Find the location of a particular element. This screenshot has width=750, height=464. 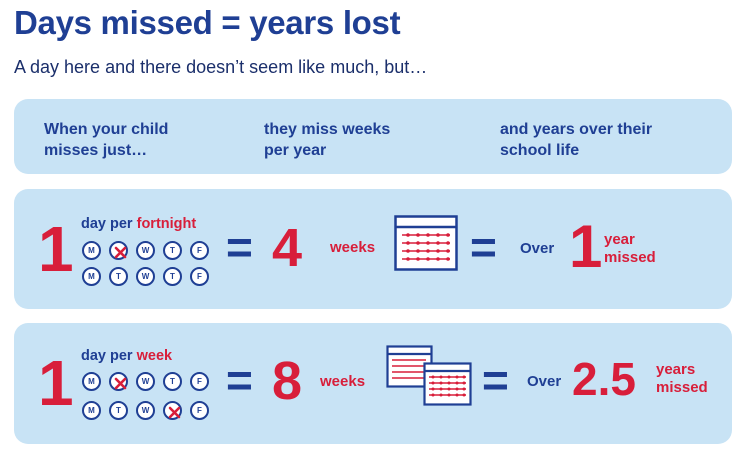

frequency-highlight: fortnight is located at coordinates (166, 224).